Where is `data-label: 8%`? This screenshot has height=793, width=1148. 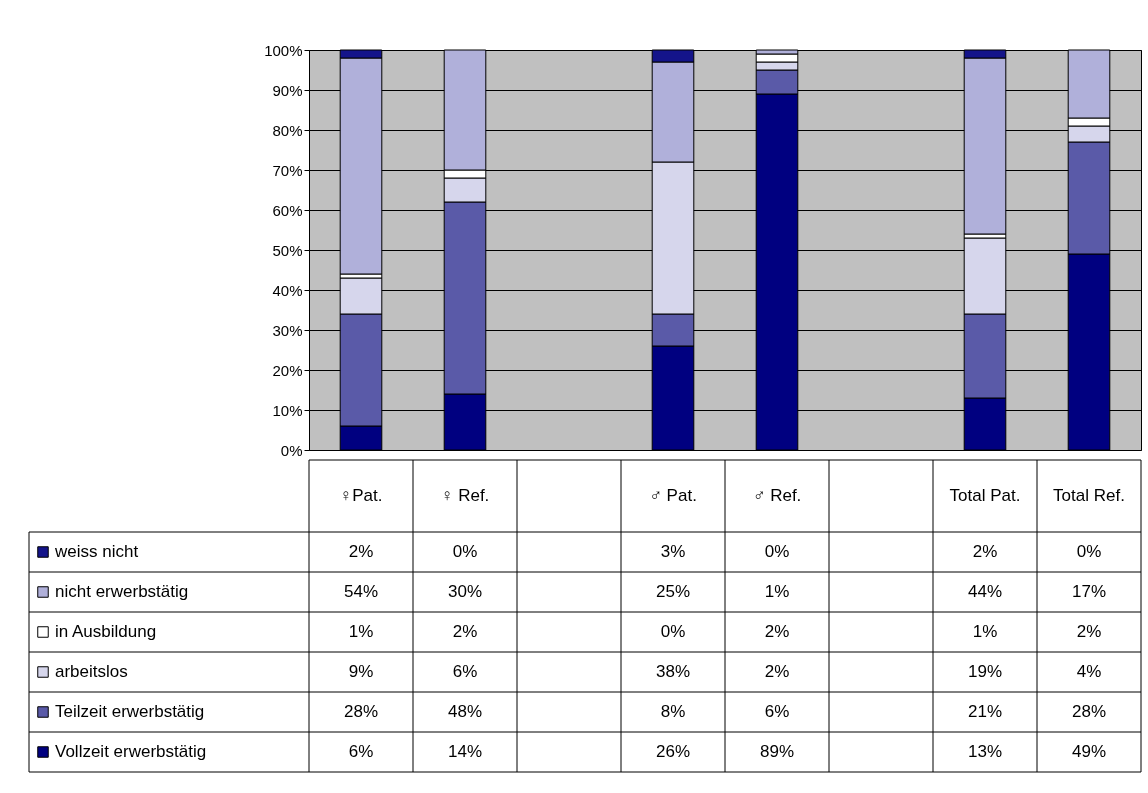 data-label: 8% is located at coordinates (673, 711).